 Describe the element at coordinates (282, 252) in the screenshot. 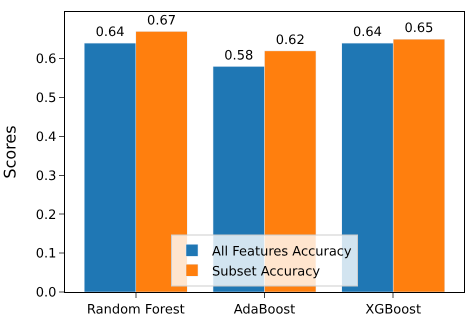

I see `legend-label: All Features Accuracy` at that location.